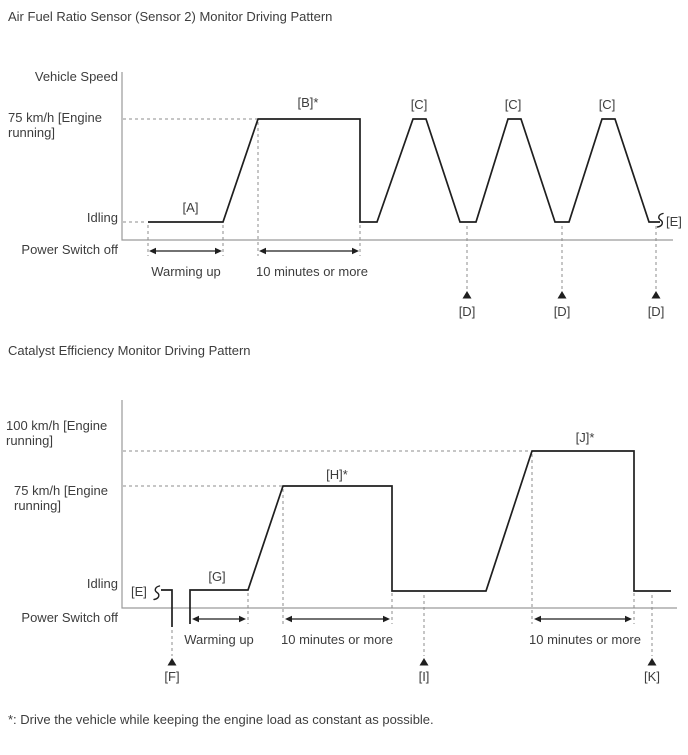 This screenshot has width=688, height=755. I want to click on chart2-phase-g: [G], so click(217, 576).